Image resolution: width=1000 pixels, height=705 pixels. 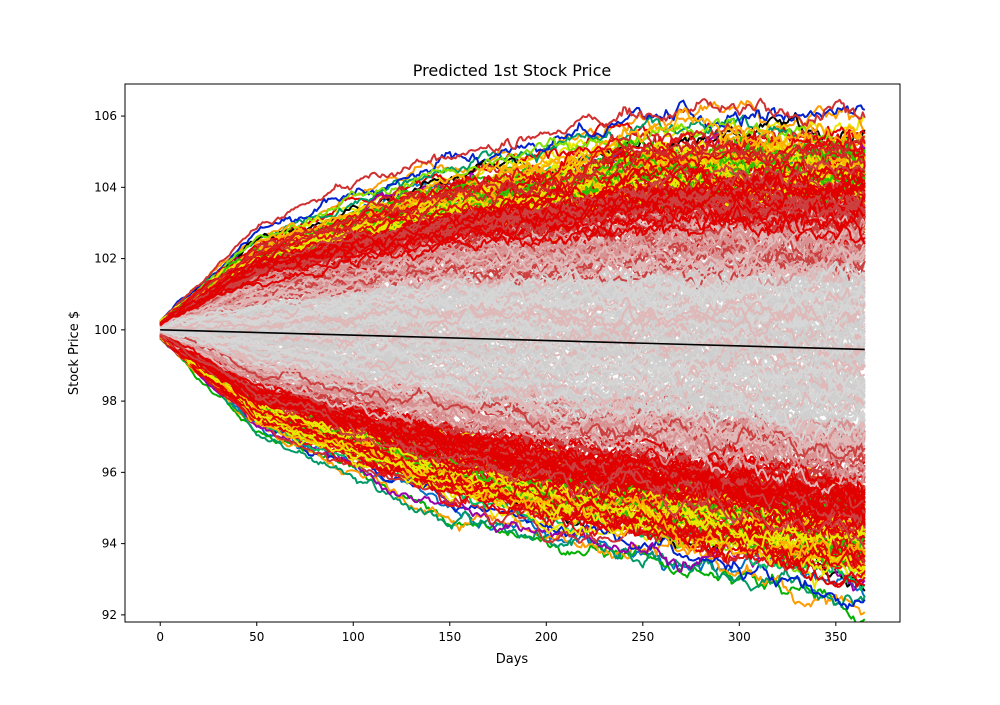 I want to click on x-tick-label: 300, so click(x=739, y=637).